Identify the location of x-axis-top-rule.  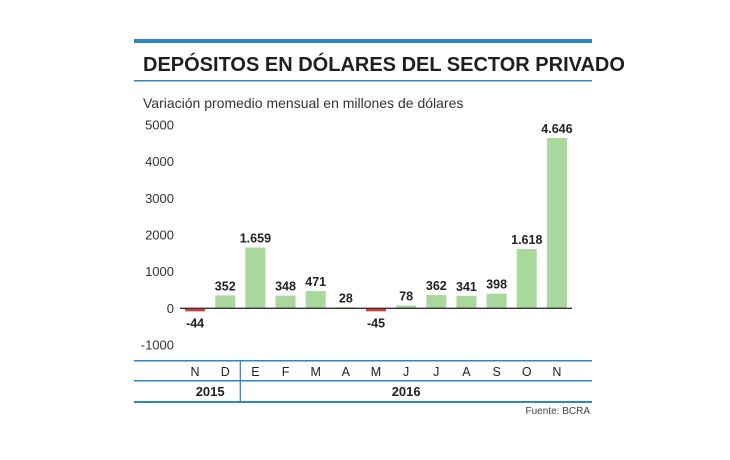
(363, 361).